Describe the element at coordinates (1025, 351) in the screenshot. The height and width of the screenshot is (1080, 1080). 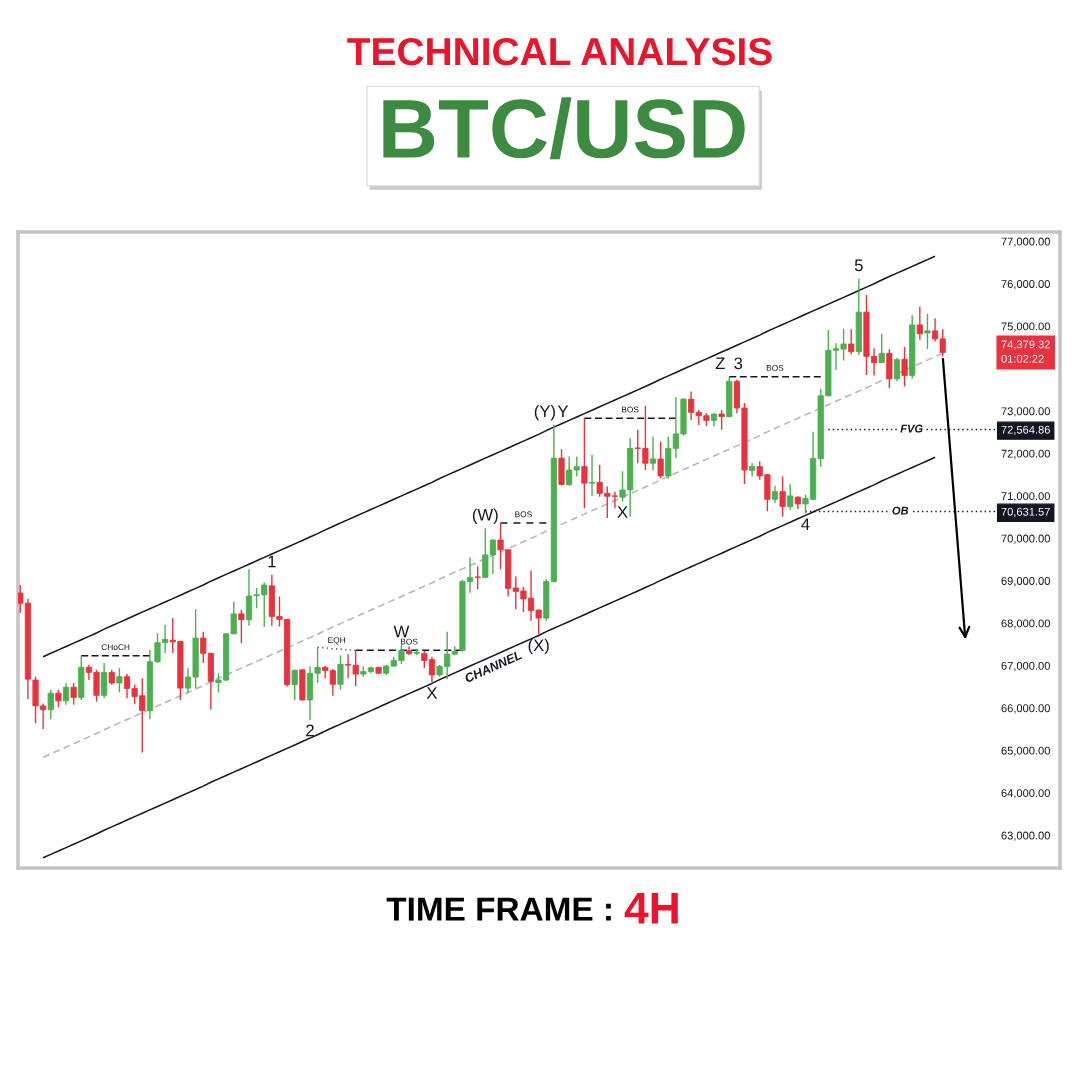
I see `text: 74,379.32 01:02:22` at that location.